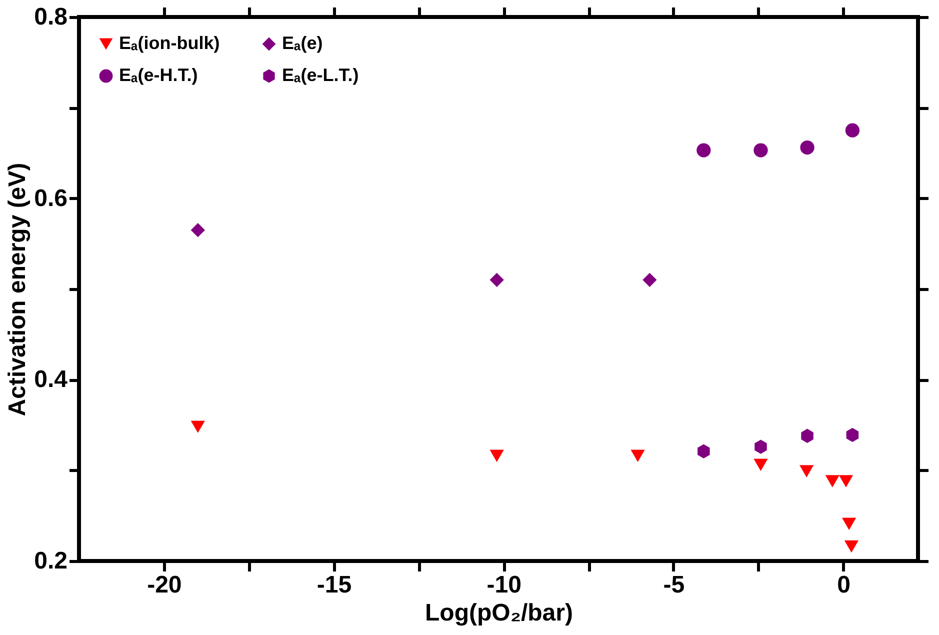 Image resolution: width=939 pixels, height=635 pixels. I want to click on x-axis-title: Log(pO₂/bar), so click(499, 613).